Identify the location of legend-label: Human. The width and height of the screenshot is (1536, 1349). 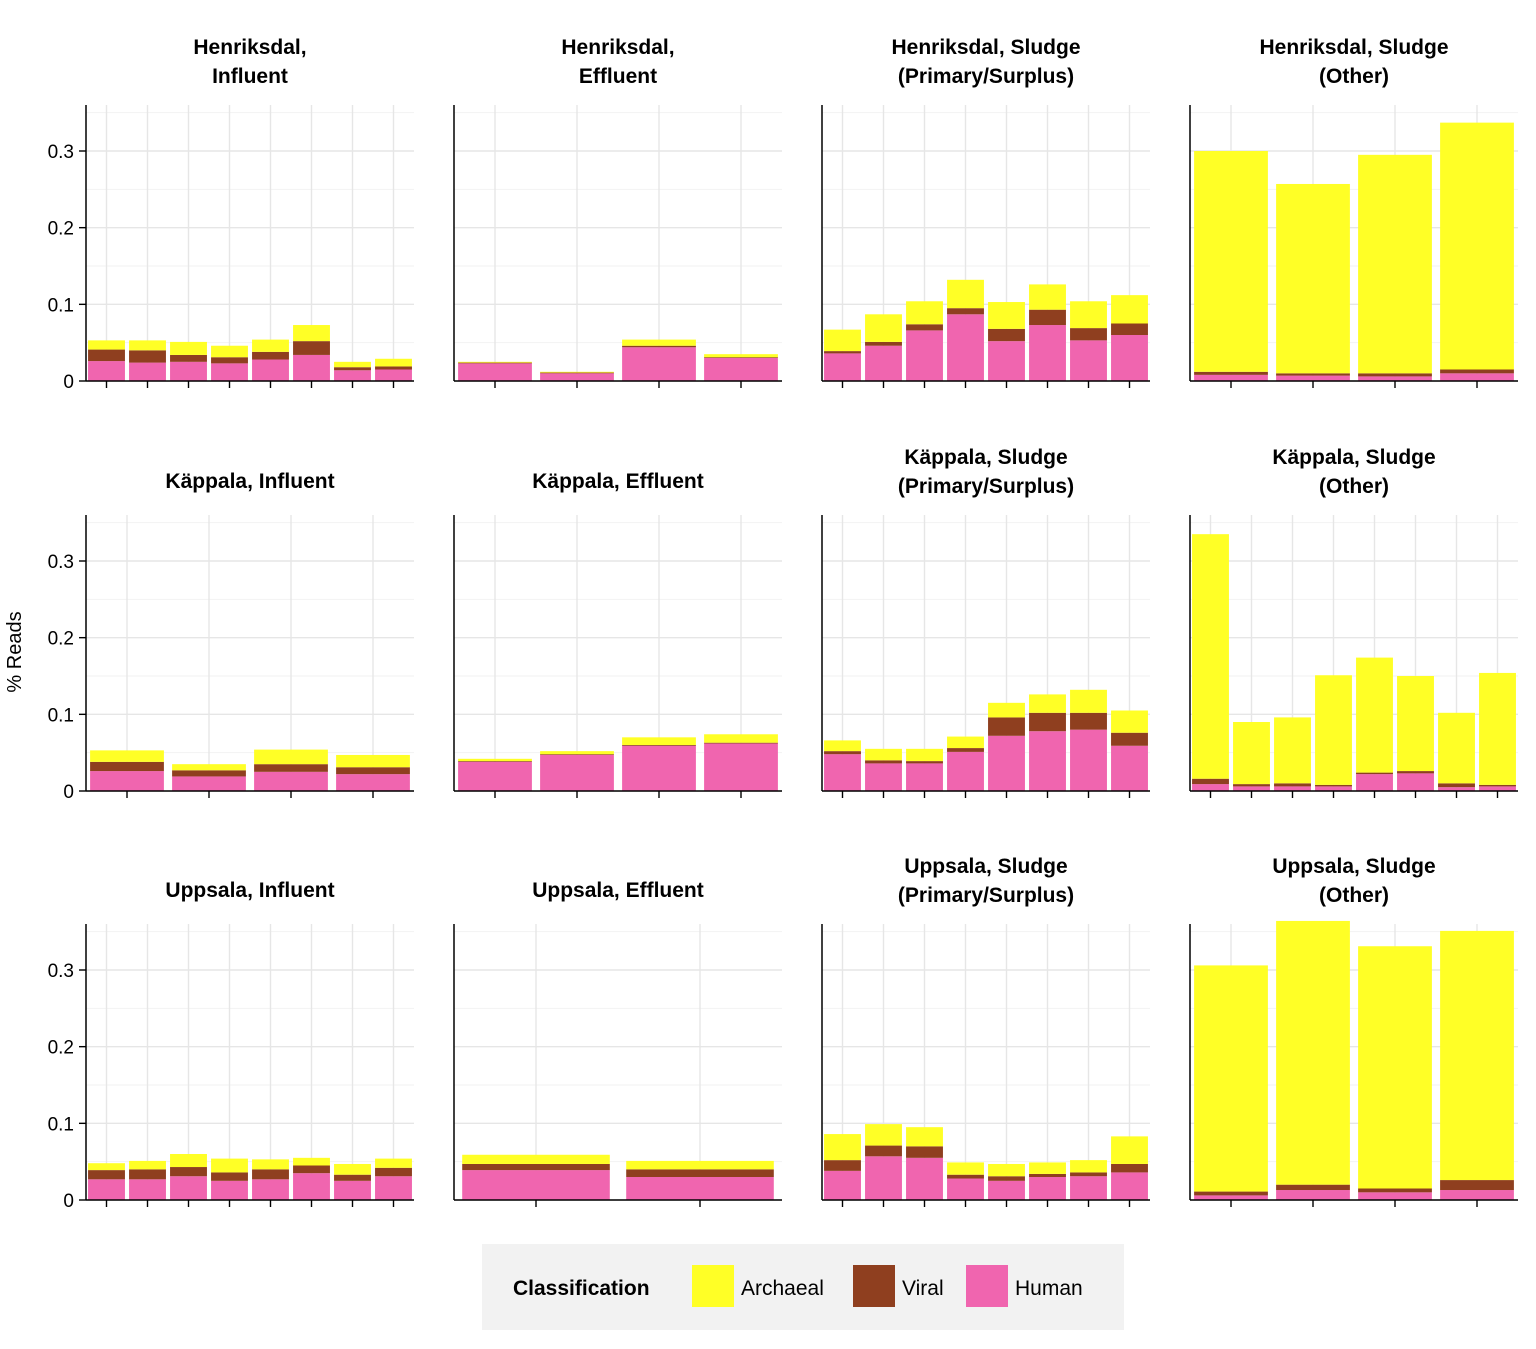
(1049, 1288).